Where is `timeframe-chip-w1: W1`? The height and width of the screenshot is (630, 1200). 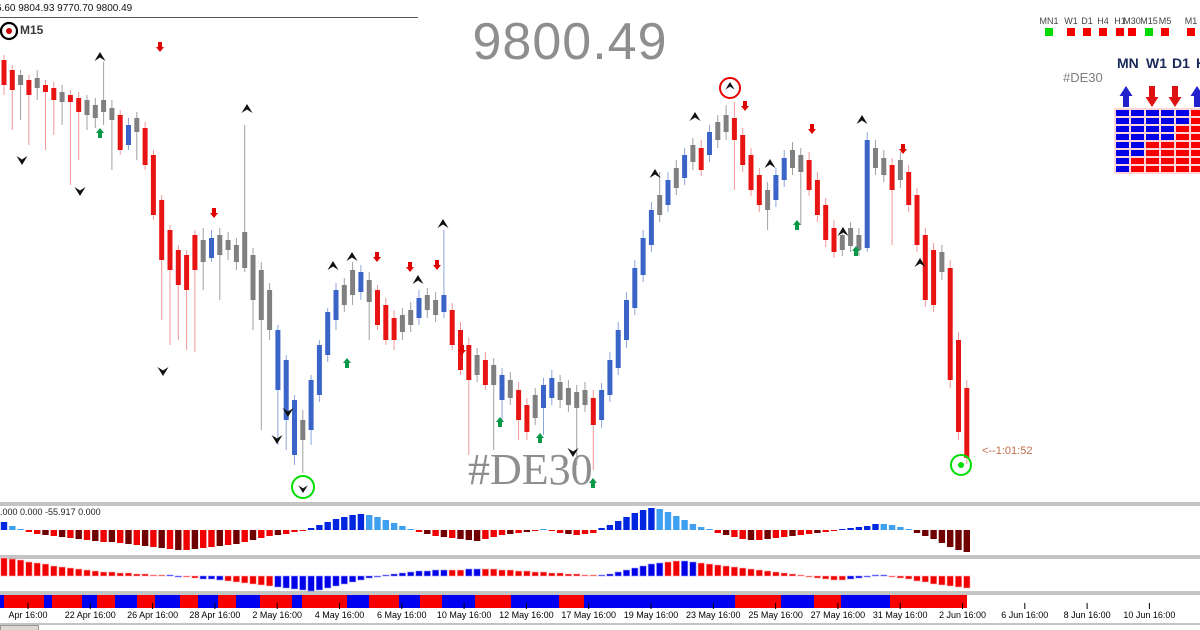 timeframe-chip-w1: W1 is located at coordinates (1071, 26).